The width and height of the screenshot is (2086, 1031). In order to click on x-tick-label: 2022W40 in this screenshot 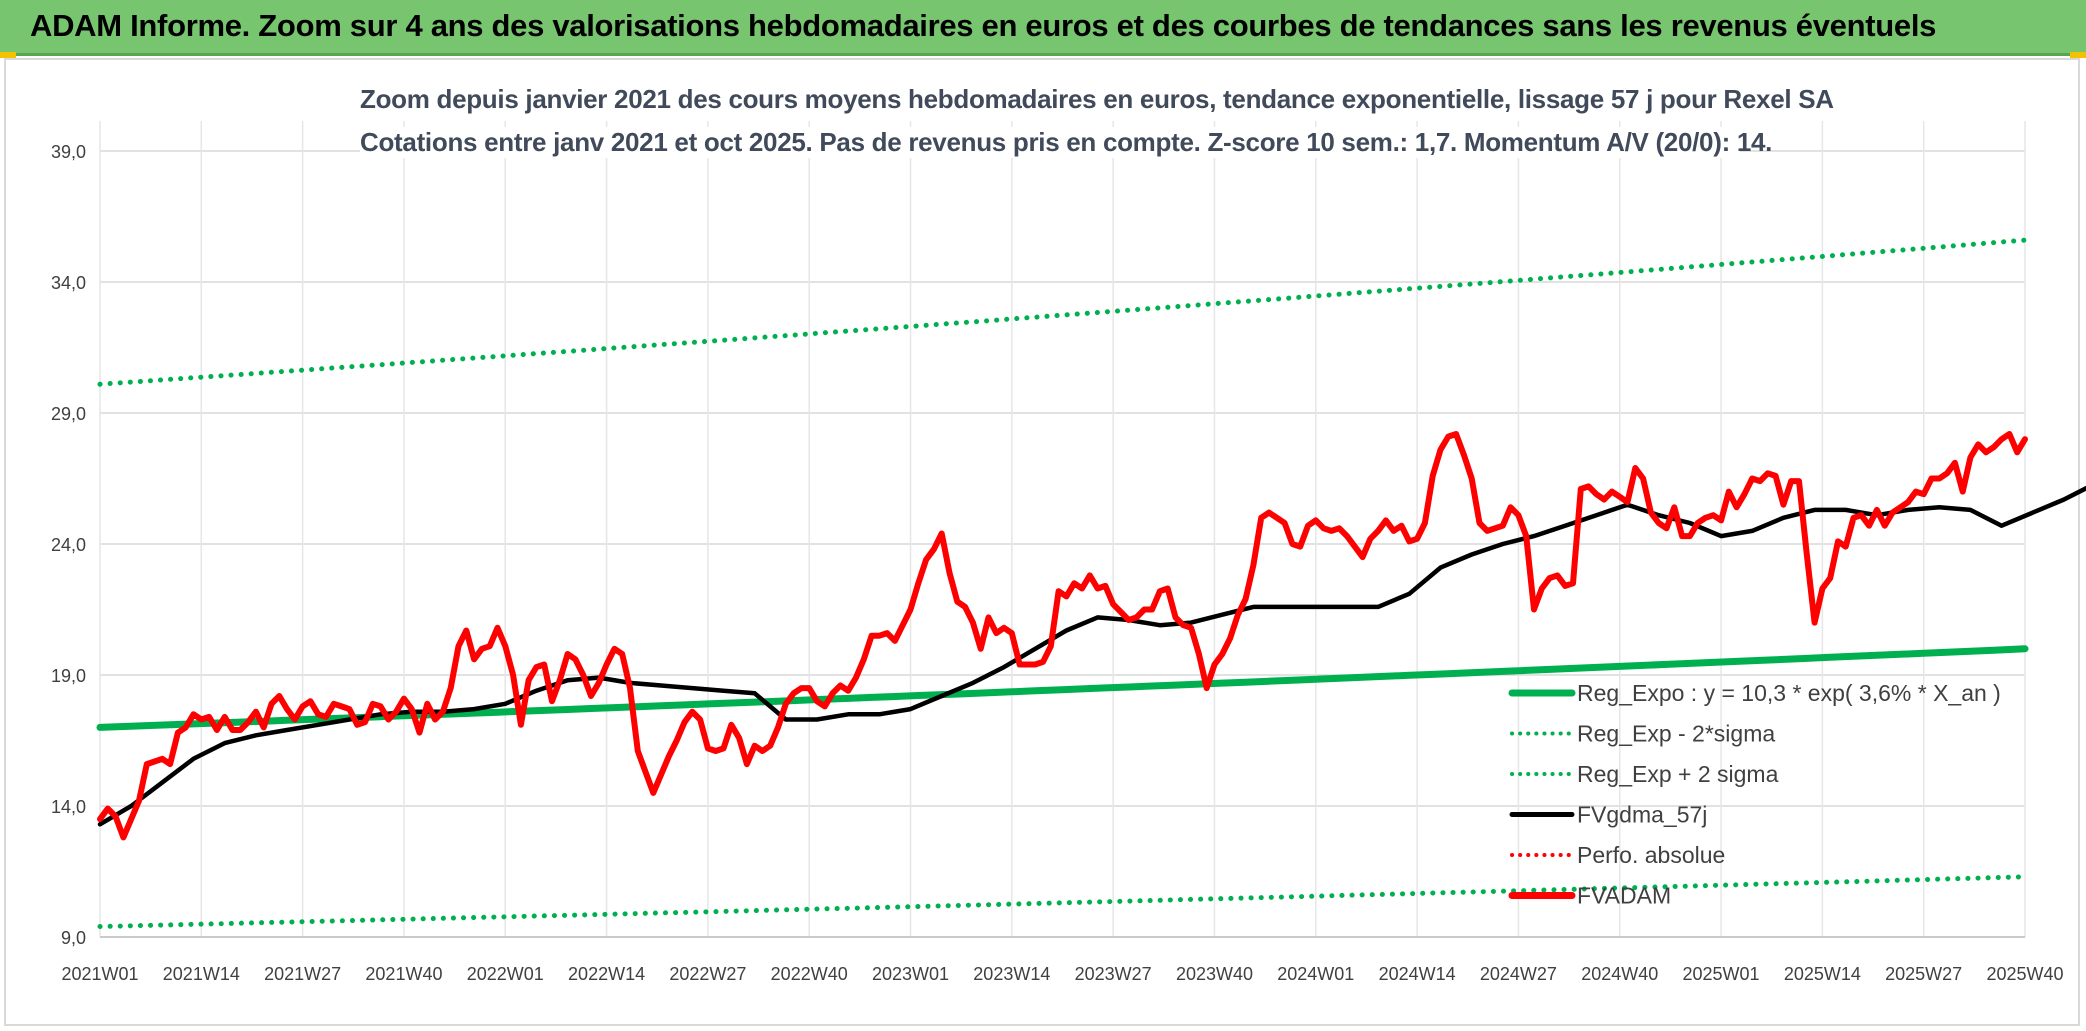, I will do `click(809, 974)`.